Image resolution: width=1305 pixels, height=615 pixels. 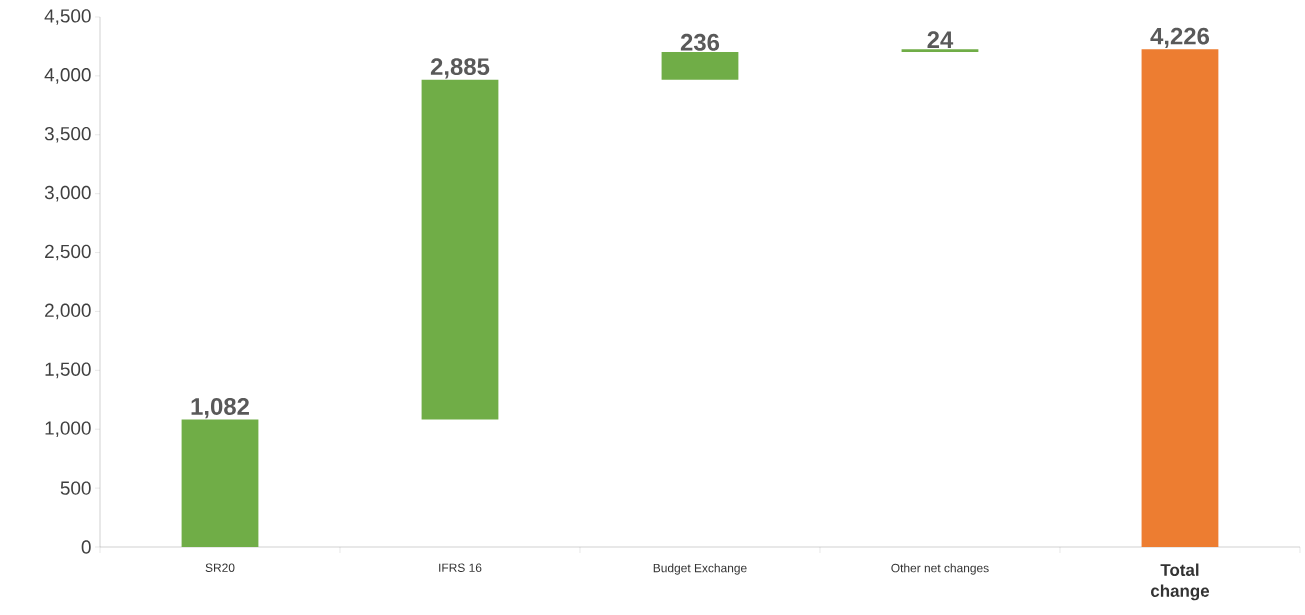 I want to click on data-label: 236, so click(x=700, y=42).